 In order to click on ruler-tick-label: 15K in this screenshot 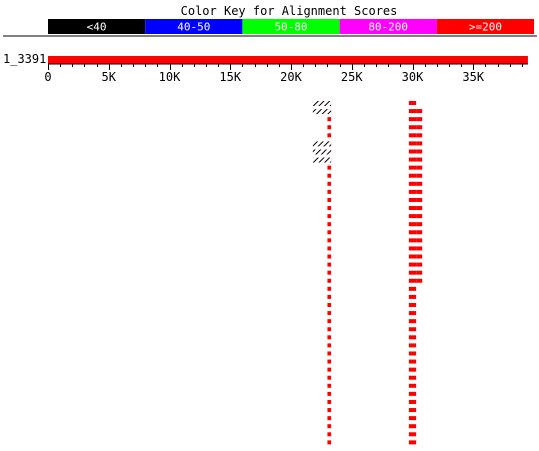, I will do `click(230, 77)`.